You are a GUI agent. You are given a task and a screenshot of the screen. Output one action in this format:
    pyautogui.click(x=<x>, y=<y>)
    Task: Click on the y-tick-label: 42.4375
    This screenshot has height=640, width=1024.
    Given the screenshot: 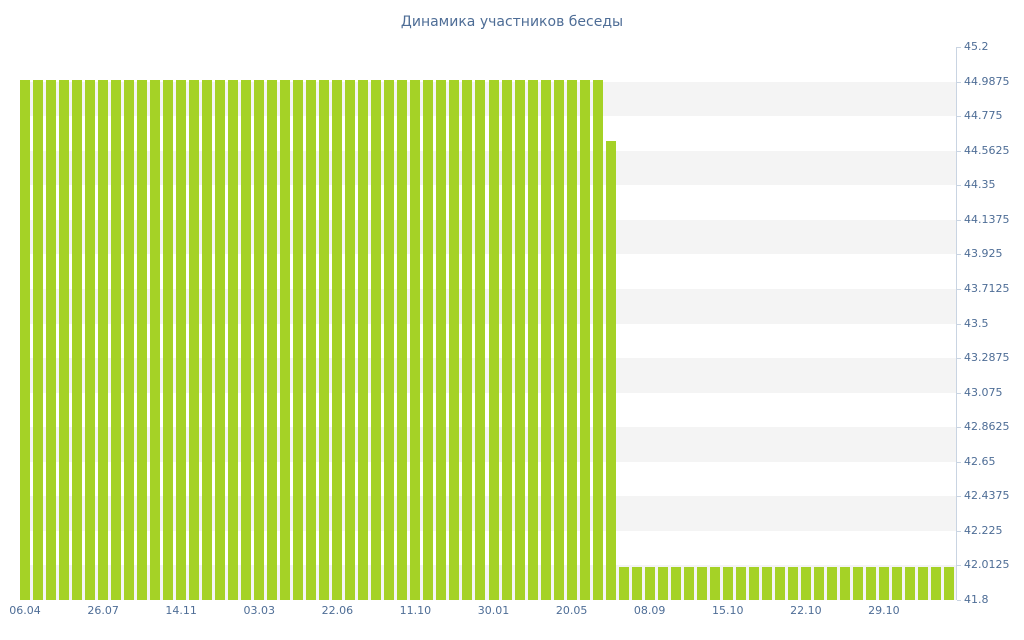 What is the action you would take?
    pyautogui.click(x=987, y=496)
    